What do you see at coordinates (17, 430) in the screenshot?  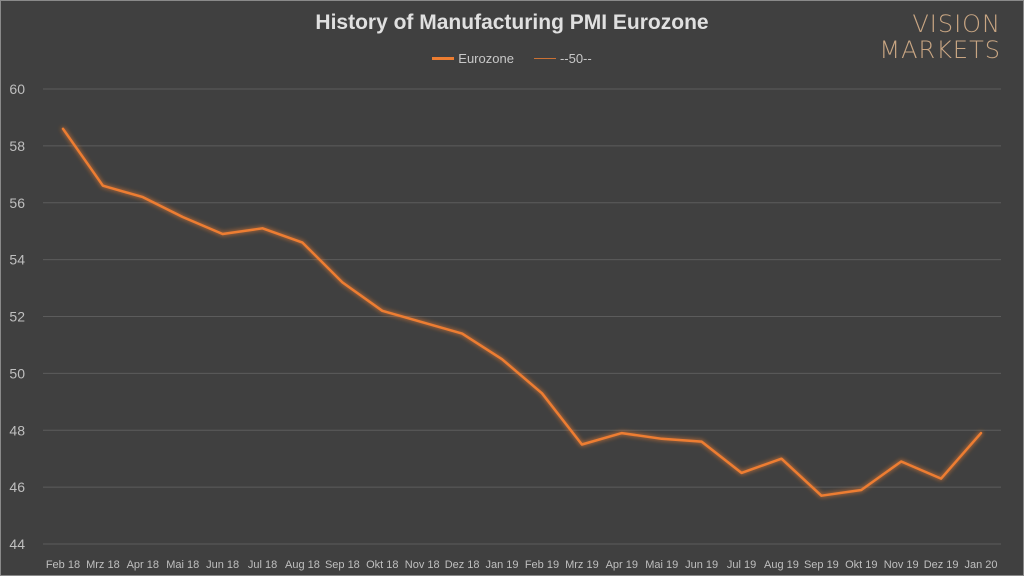 I see `y-tick-label: 48` at bounding box center [17, 430].